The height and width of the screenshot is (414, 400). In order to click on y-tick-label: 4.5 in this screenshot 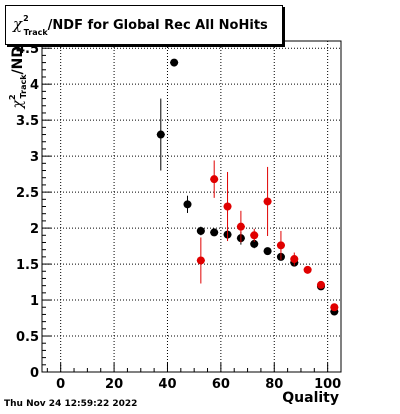, I will do `click(27, 49)`.